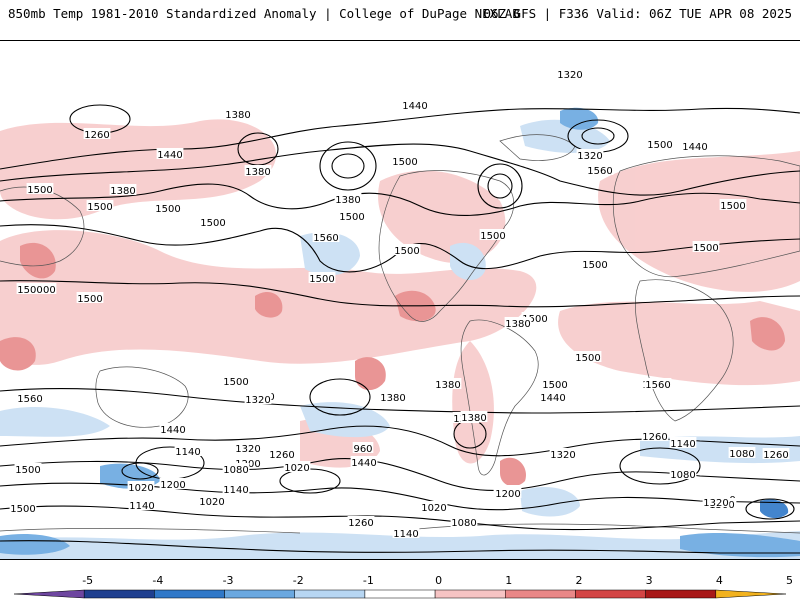 The width and height of the screenshot is (800, 600). I want to click on colorbar-tick-label: 5, so click(789, 580).